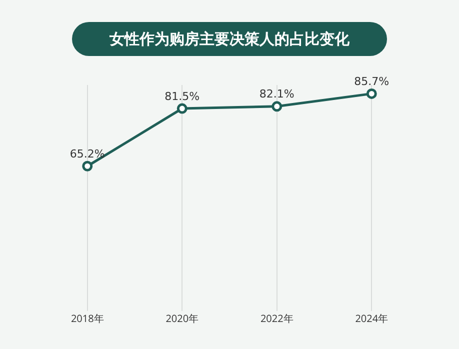 The height and width of the screenshot is (349, 459). Describe the element at coordinates (277, 318) in the screenshot. I see `x-tick-label: 2022年` at that location.